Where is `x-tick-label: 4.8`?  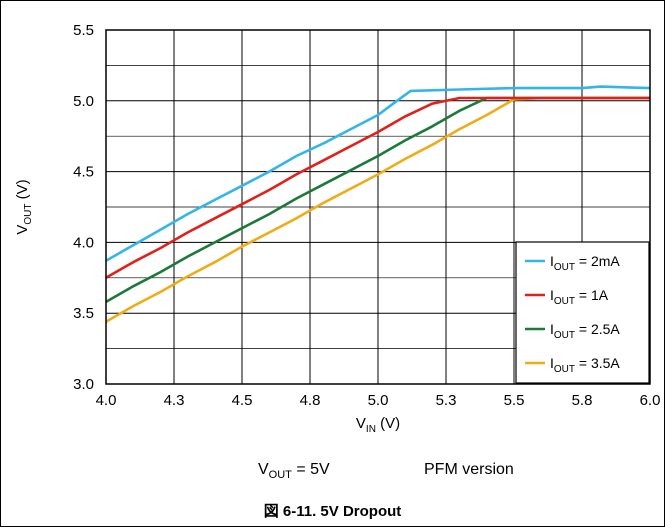 x-tick-label: 4.8 is located at coordinates (310, 400).